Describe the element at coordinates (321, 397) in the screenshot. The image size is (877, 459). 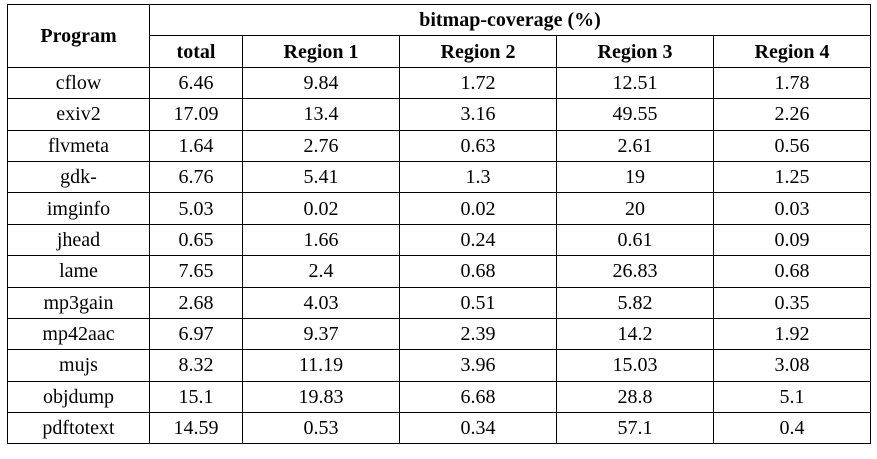
I see `region-1-cell: 19.83` at that location.